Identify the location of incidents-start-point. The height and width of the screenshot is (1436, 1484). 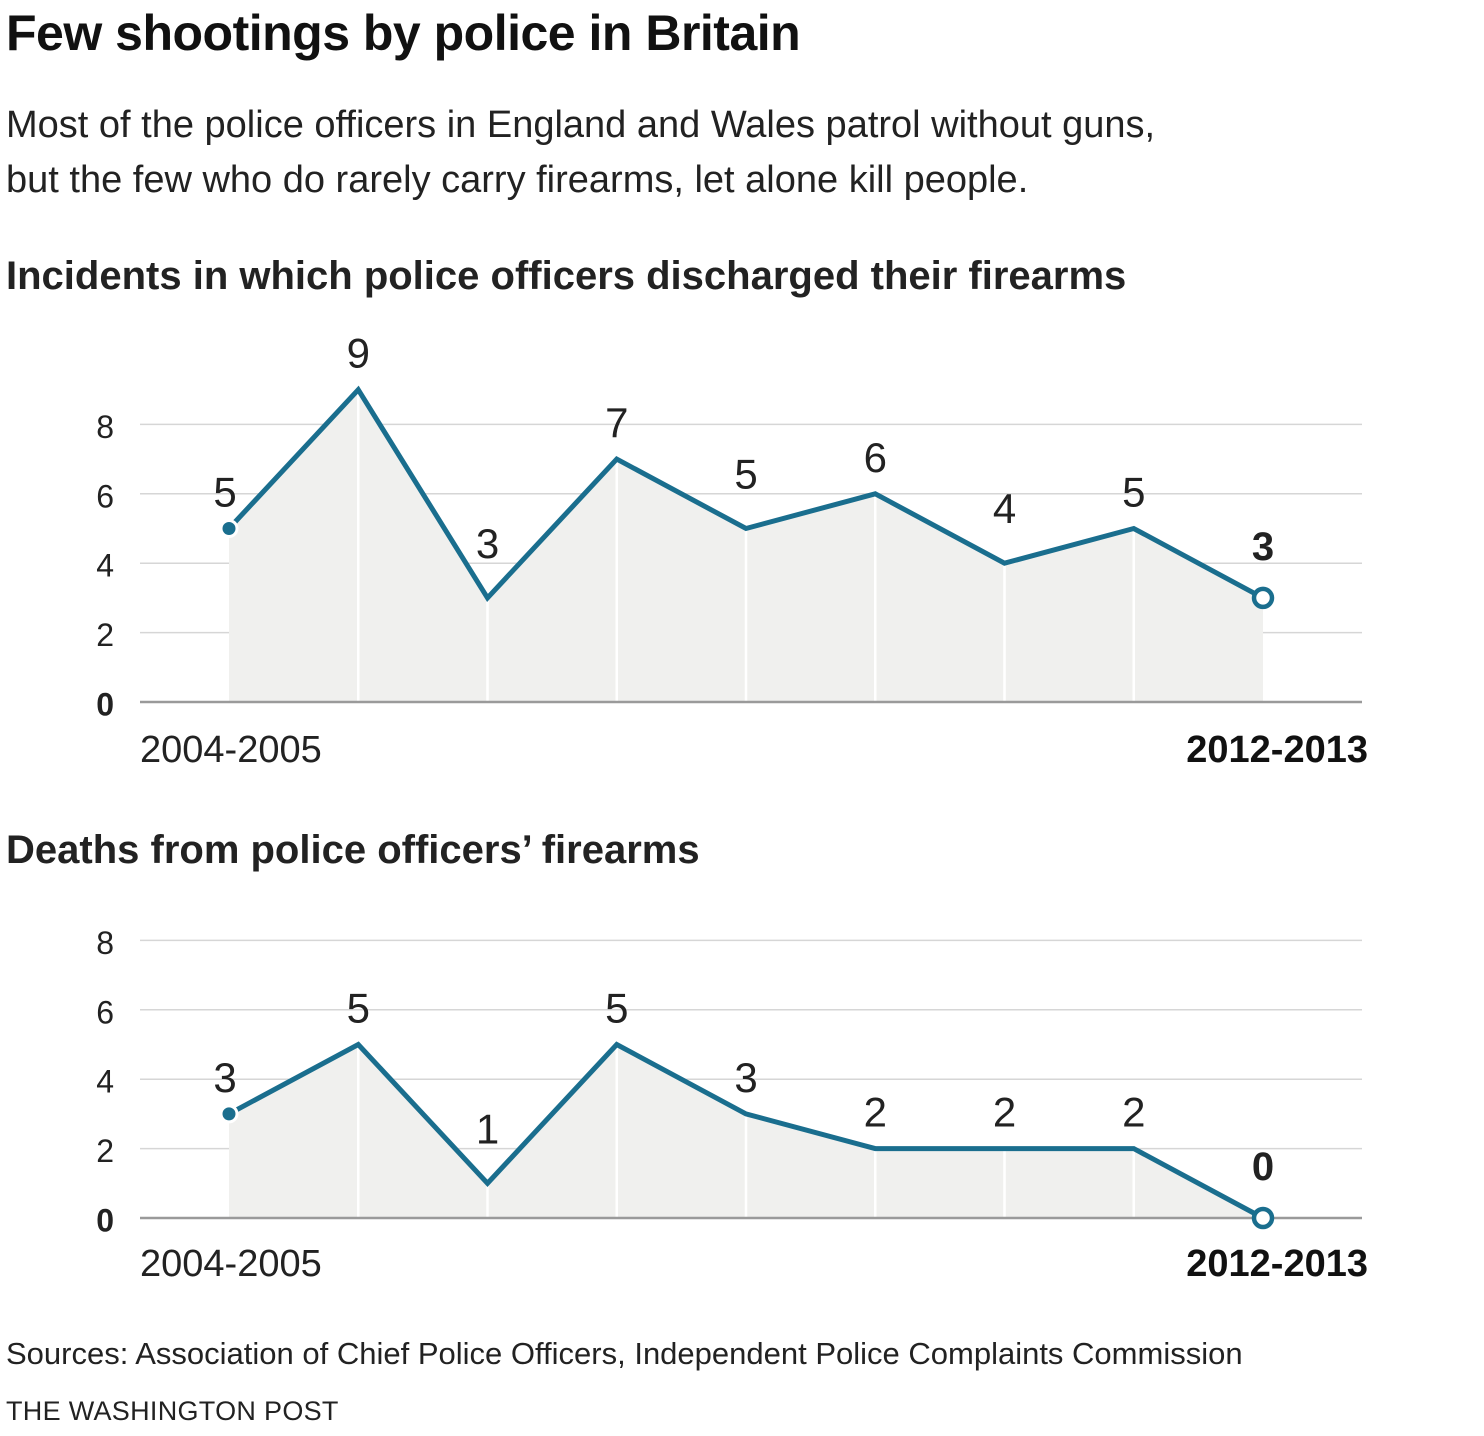
(229, 528).